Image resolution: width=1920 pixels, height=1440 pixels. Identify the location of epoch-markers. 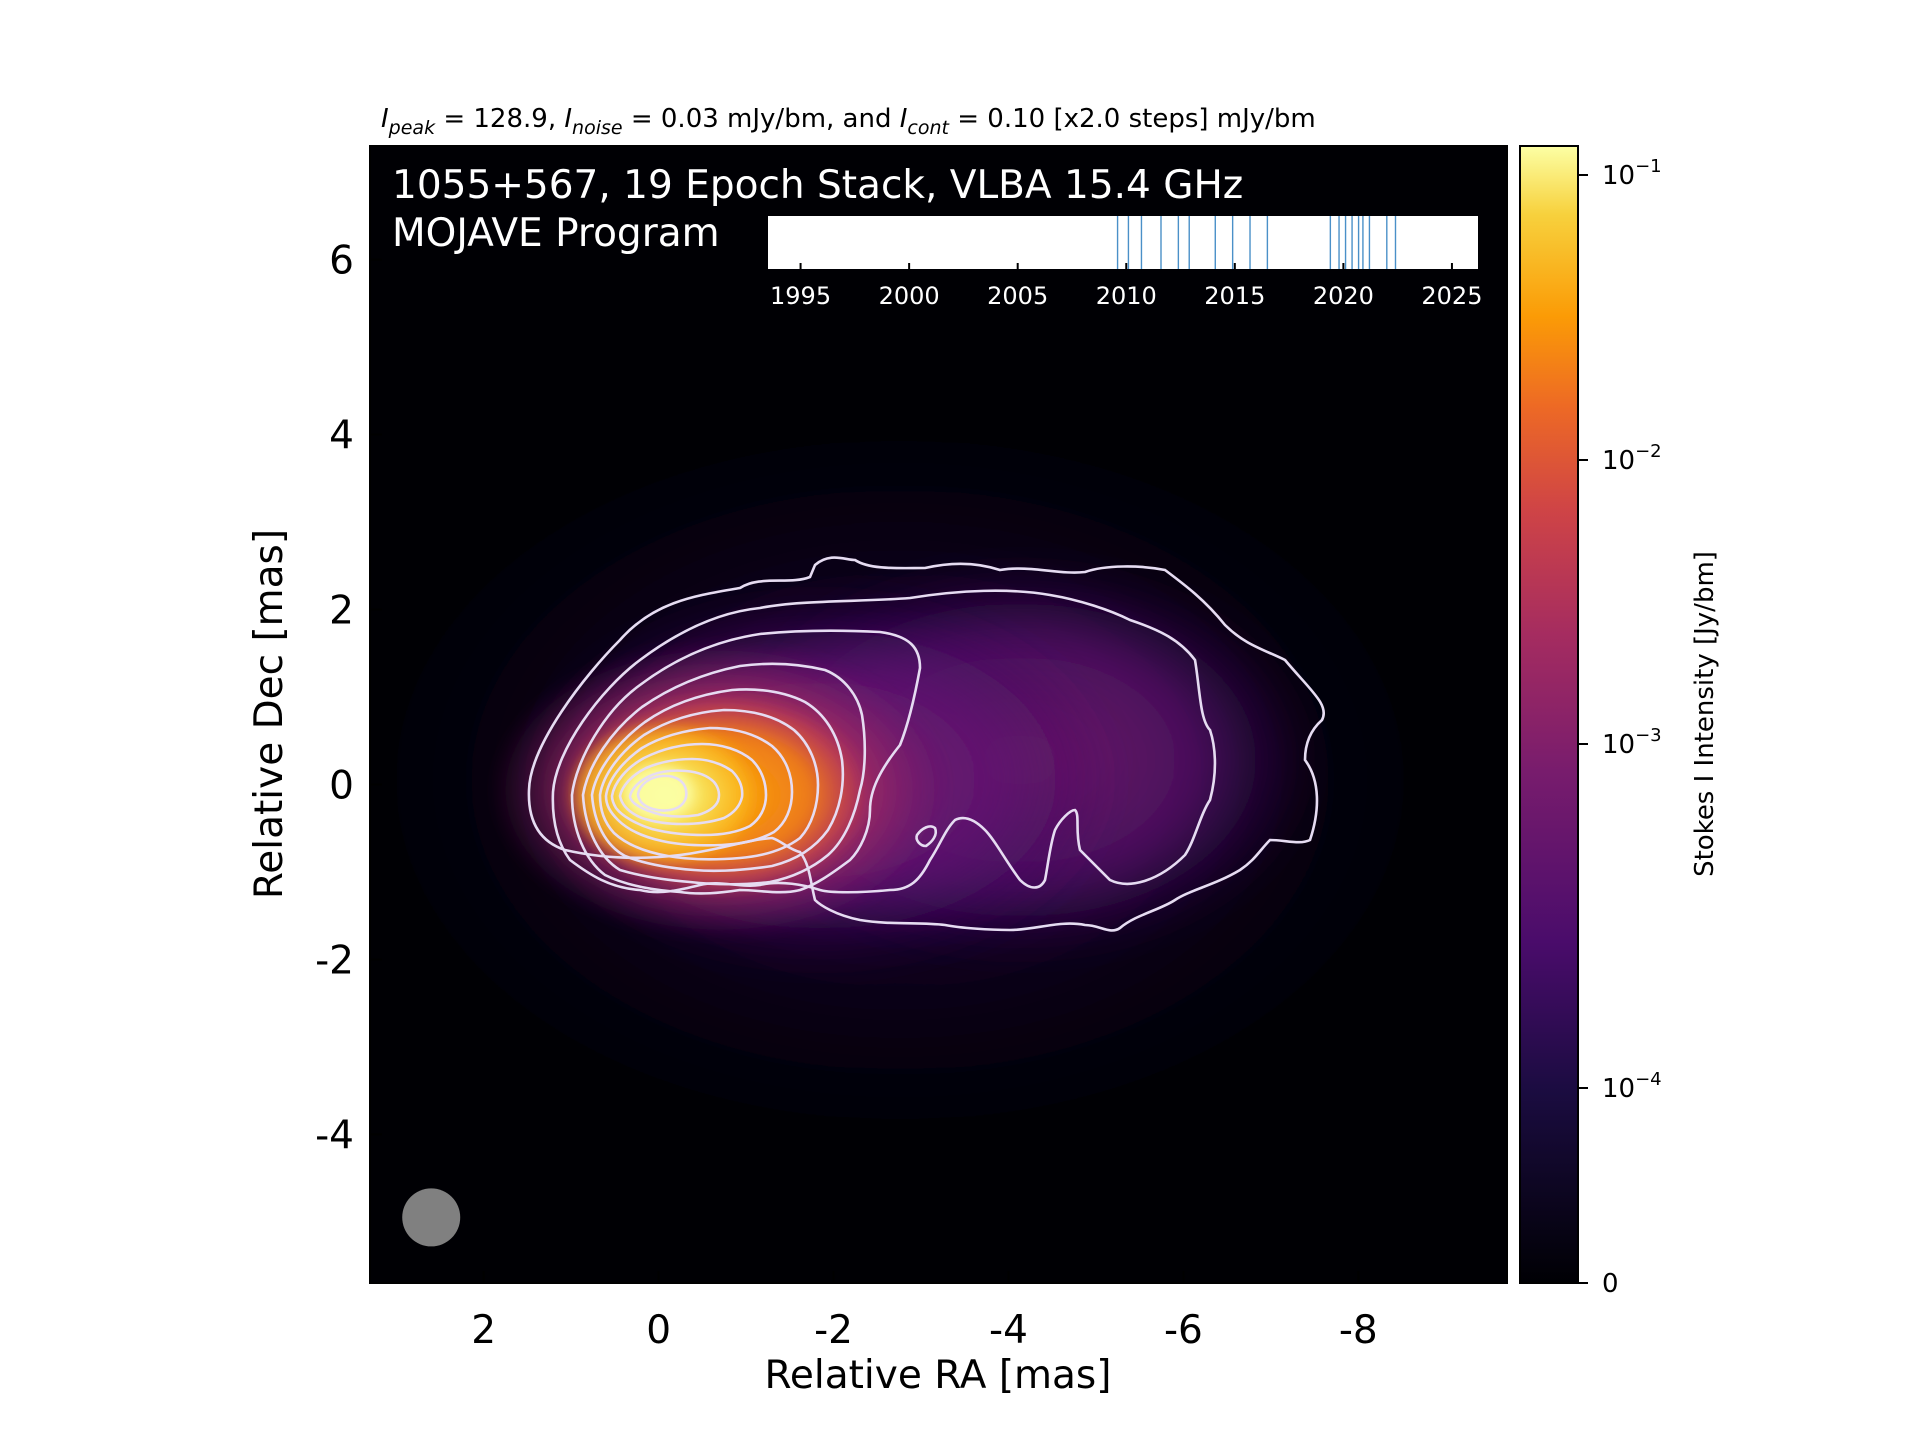
(1256, 242).